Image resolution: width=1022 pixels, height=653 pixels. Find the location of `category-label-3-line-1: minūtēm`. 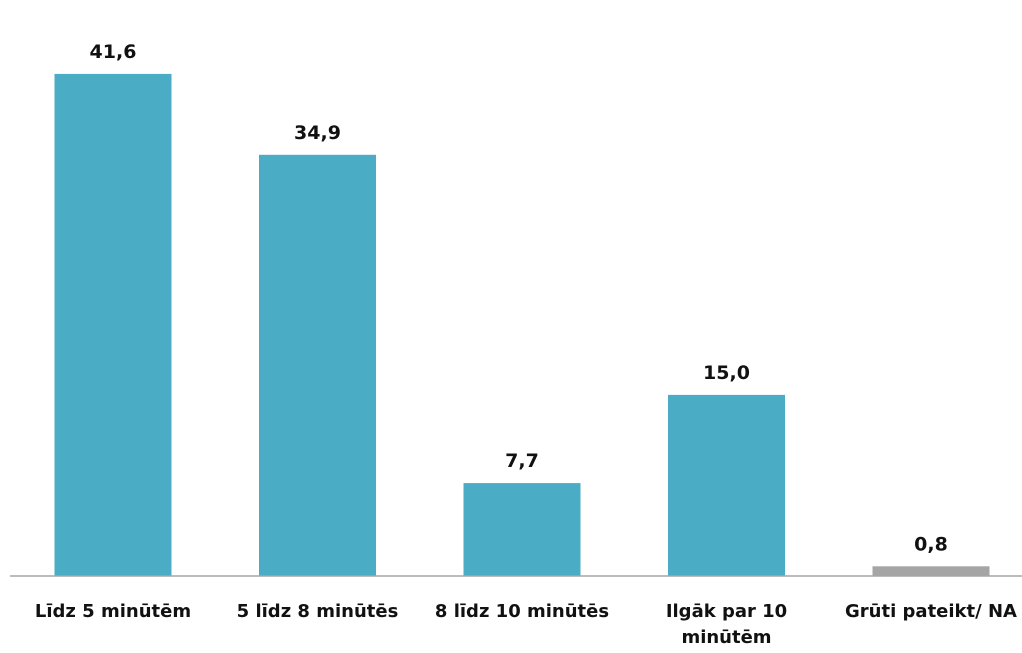

category-label-3-line-1: minūtēm is located at coordinates (726, 637).